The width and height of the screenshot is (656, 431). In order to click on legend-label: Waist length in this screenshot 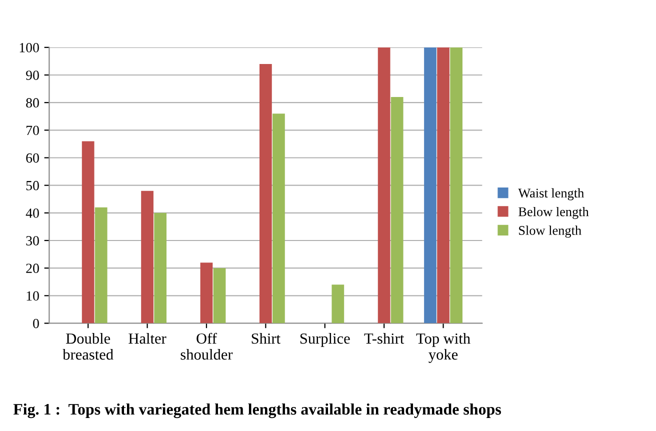, I will do `click(551, 194)`.